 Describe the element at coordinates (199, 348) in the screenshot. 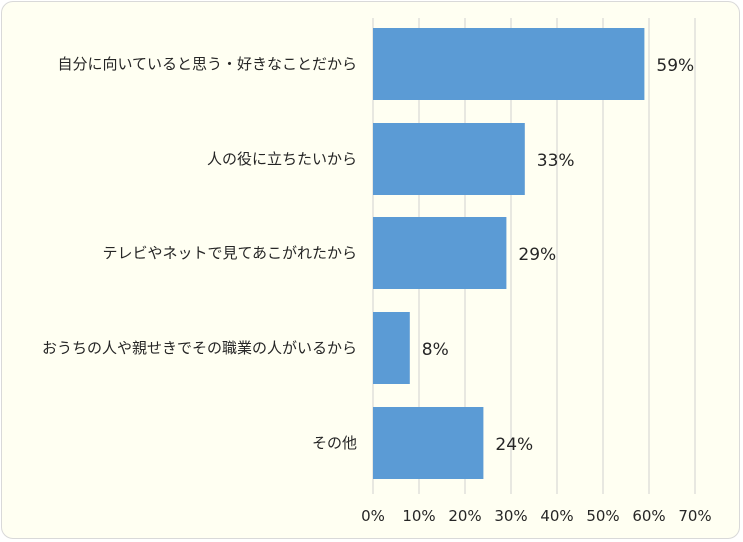

I see `category-label-3: おうちの人や親せきでその職業の人がいるから` at that location.